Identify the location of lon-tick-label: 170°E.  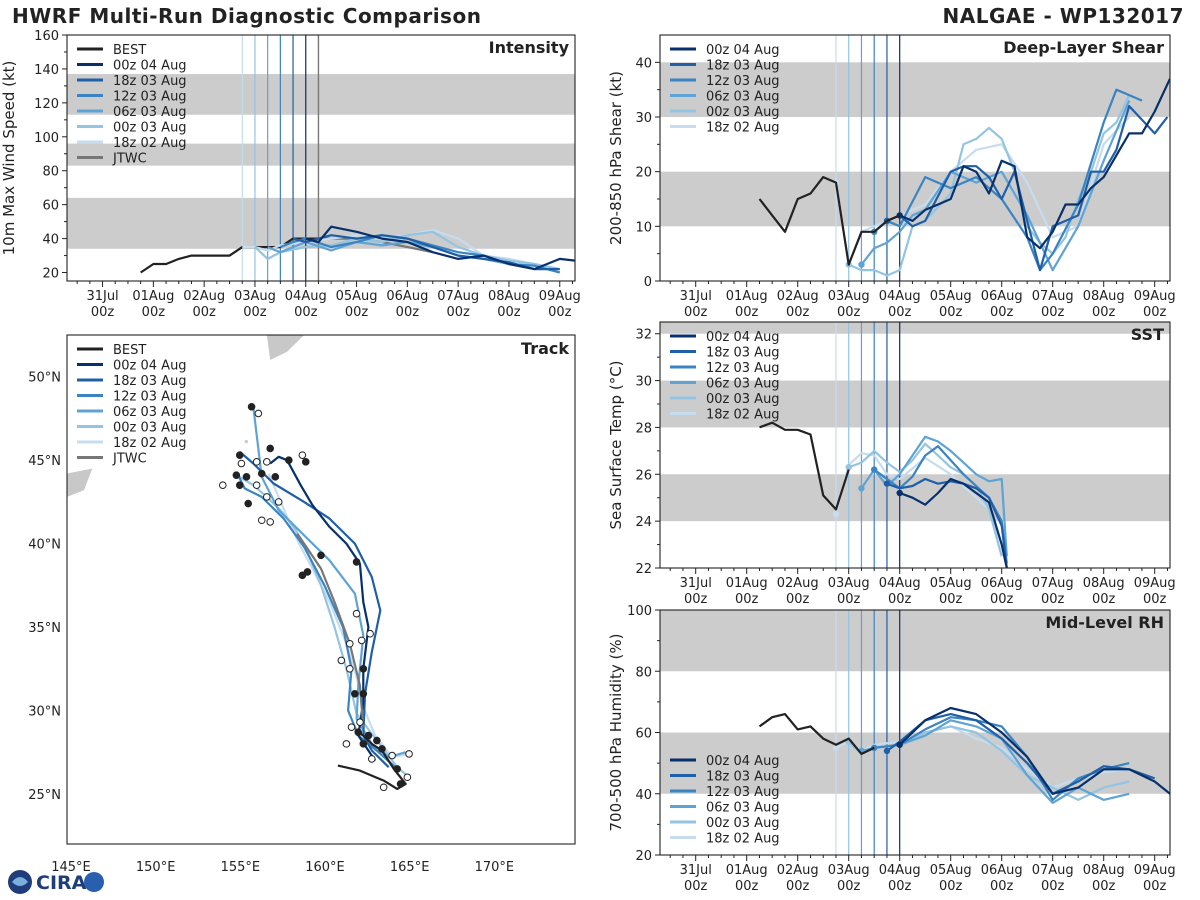
(495, 867).